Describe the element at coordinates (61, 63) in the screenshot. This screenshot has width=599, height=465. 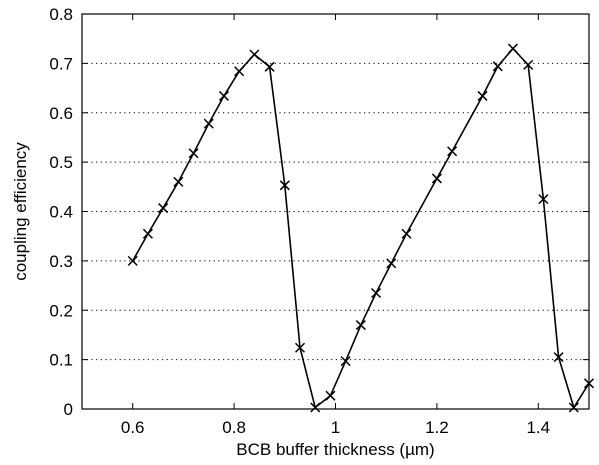
I see `y-tick-label: 0.7` at that location.